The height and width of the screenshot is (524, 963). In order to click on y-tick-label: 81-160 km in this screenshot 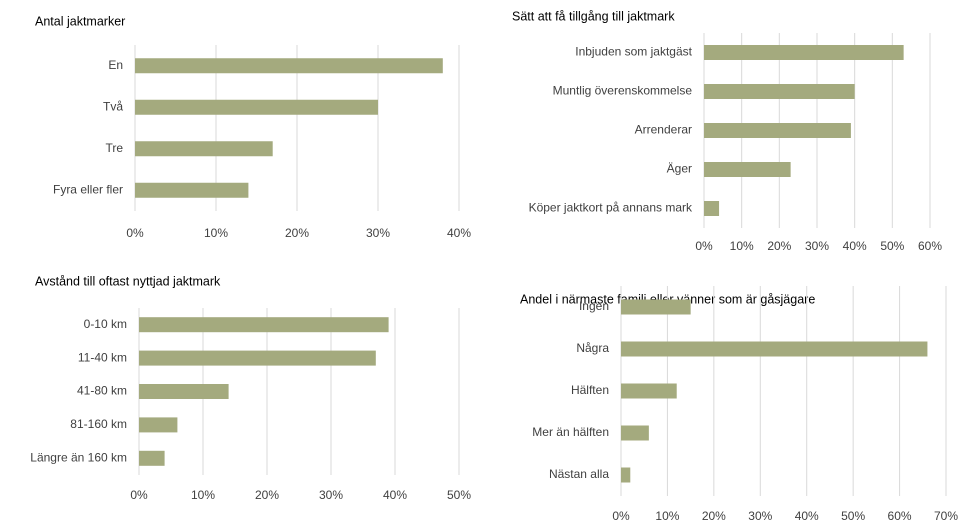, I will do `click(98, 424)`.